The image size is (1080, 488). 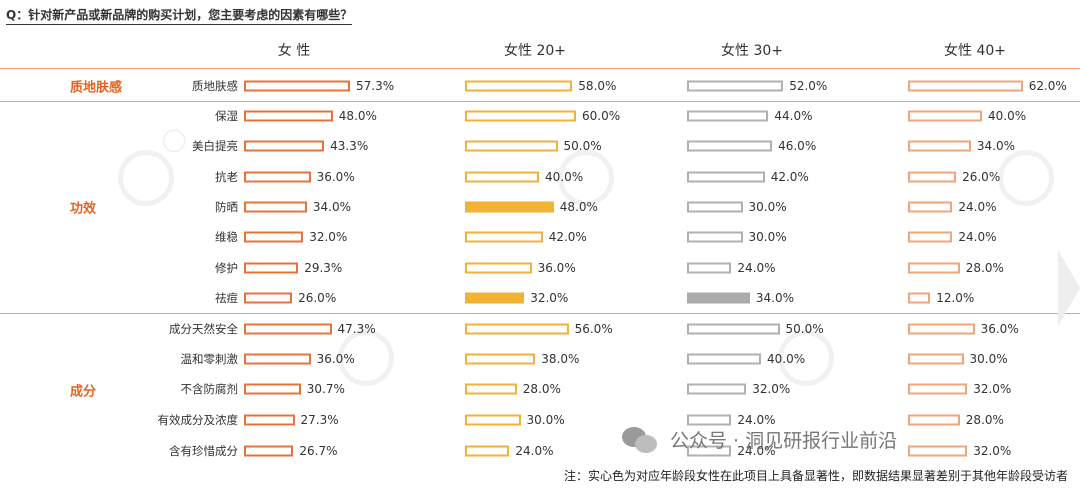 I want to click on column-header: 女 性, so click(x=294, y=51).